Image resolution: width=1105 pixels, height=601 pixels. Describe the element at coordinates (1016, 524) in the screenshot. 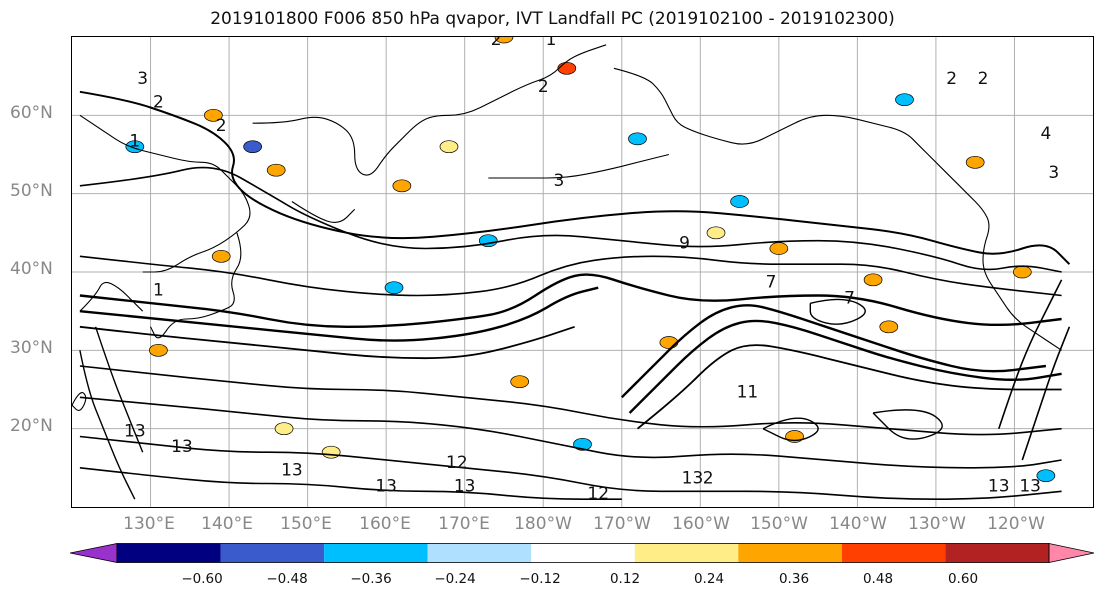

I see `lon-label-120w: 120°W` at that location.